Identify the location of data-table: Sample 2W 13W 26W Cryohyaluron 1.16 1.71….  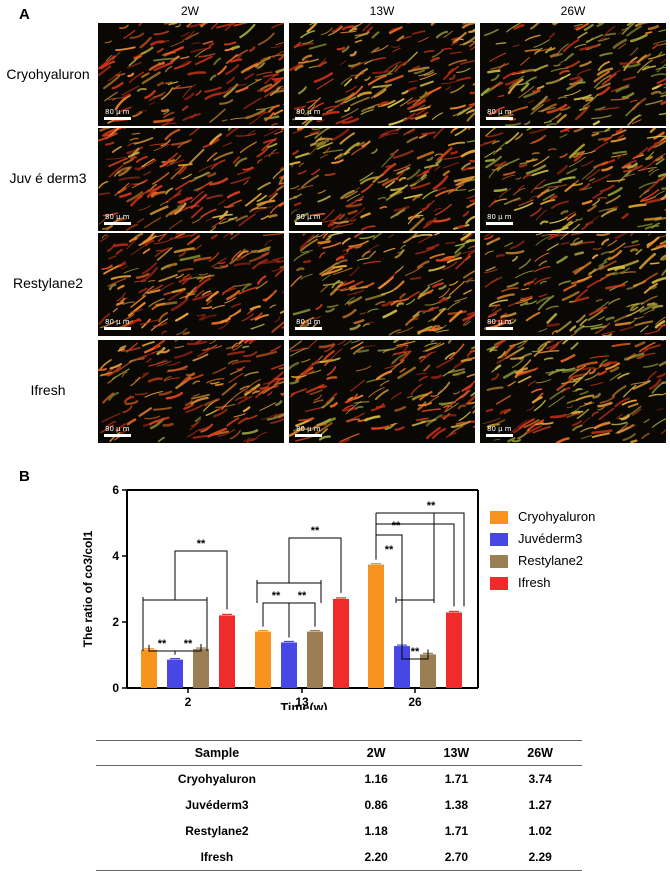
(339, 805).